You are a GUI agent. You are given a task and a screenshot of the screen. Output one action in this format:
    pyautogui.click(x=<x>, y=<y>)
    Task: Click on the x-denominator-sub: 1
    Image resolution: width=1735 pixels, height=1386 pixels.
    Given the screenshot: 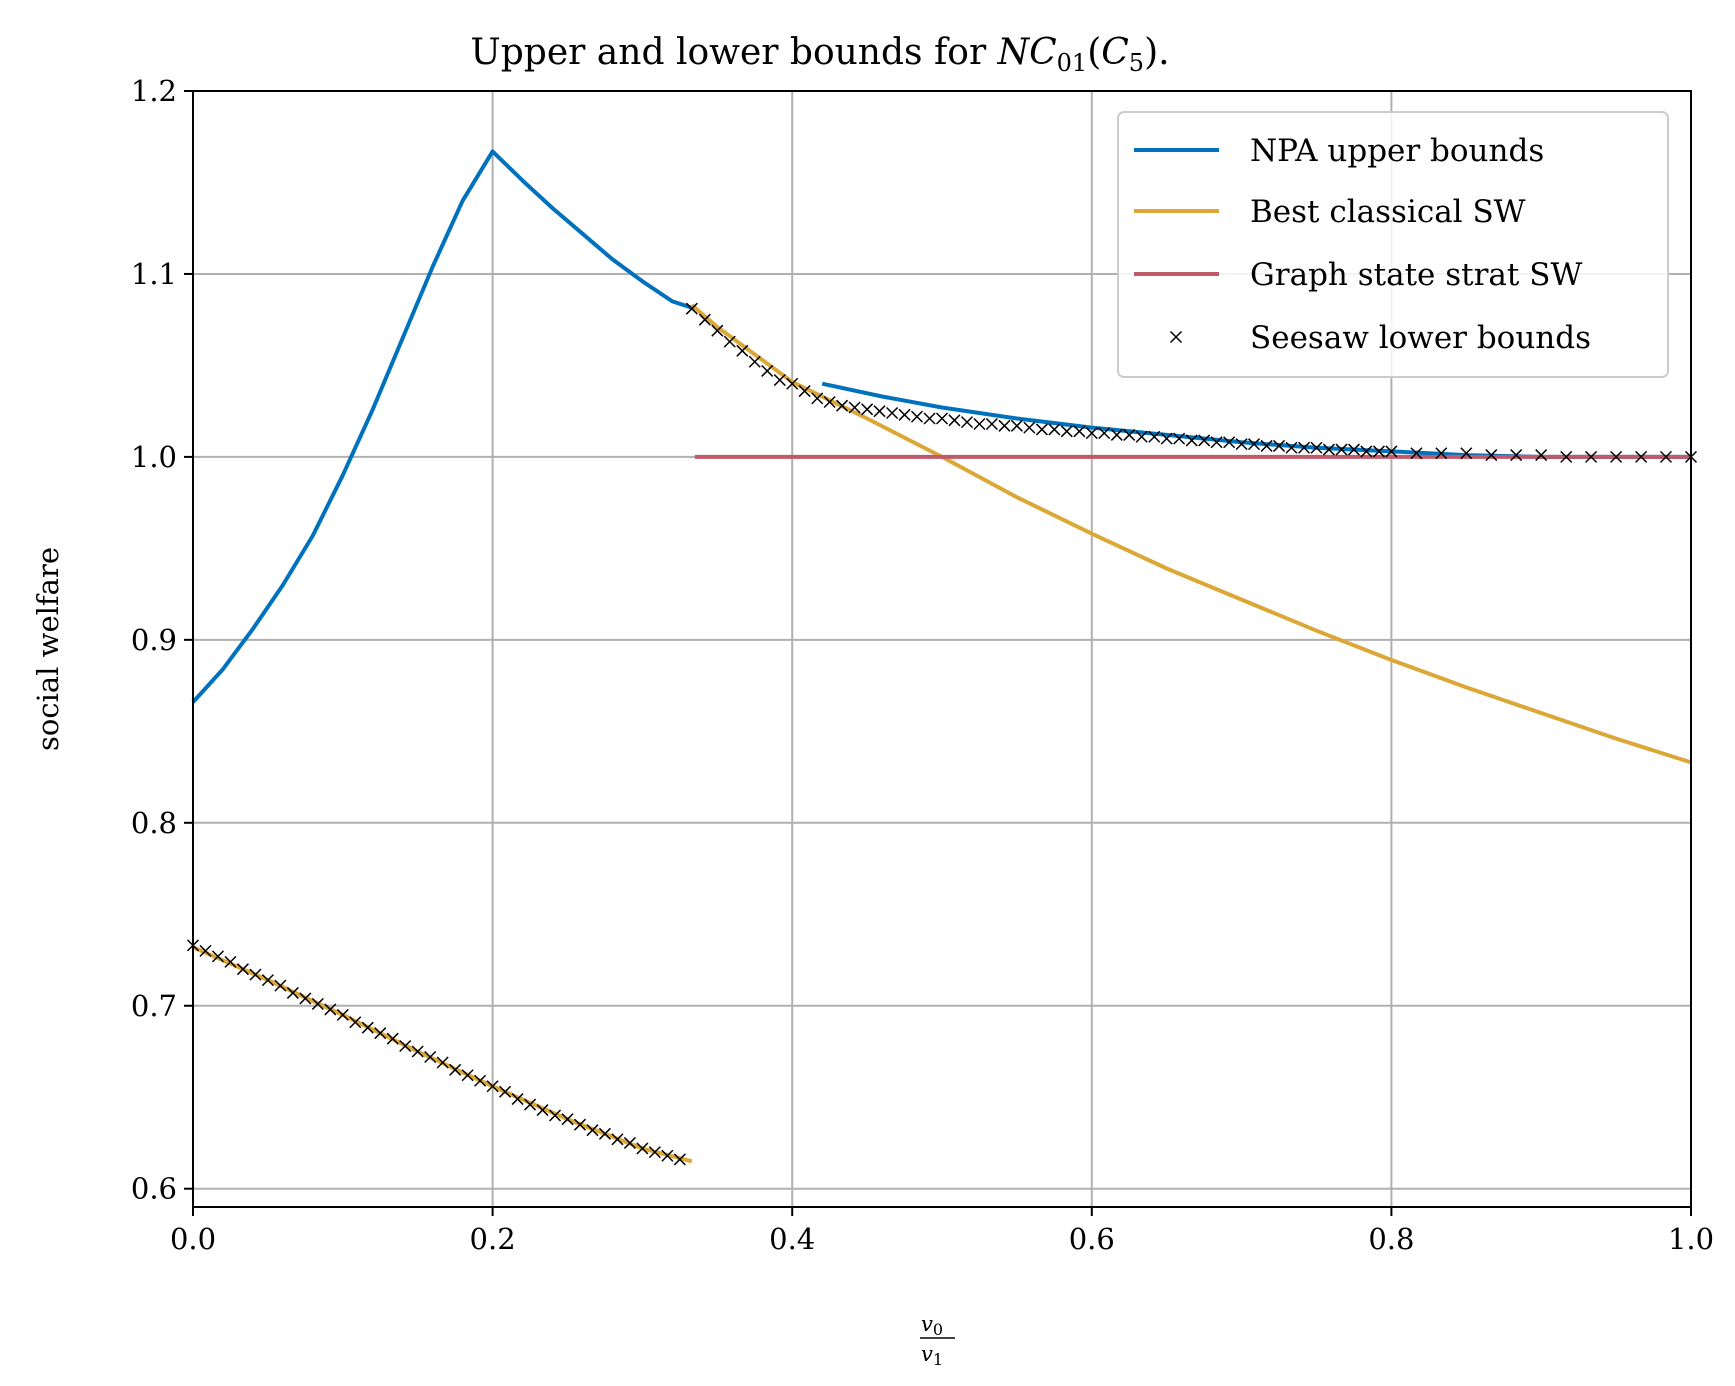 What is the action you would take?
    pyautogui.click(x=938, y=1359)
    